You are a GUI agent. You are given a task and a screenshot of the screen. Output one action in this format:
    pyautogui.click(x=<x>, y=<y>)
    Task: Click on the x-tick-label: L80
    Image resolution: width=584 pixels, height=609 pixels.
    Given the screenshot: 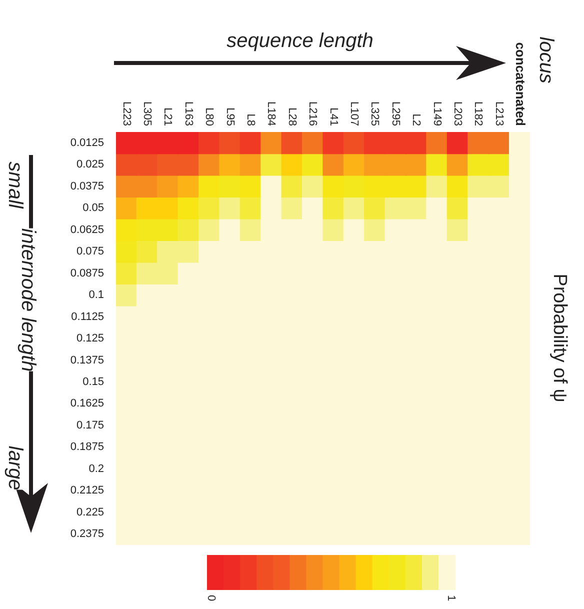 What is the action you would take?
    pyautogui.click(x=209, y=117)
    